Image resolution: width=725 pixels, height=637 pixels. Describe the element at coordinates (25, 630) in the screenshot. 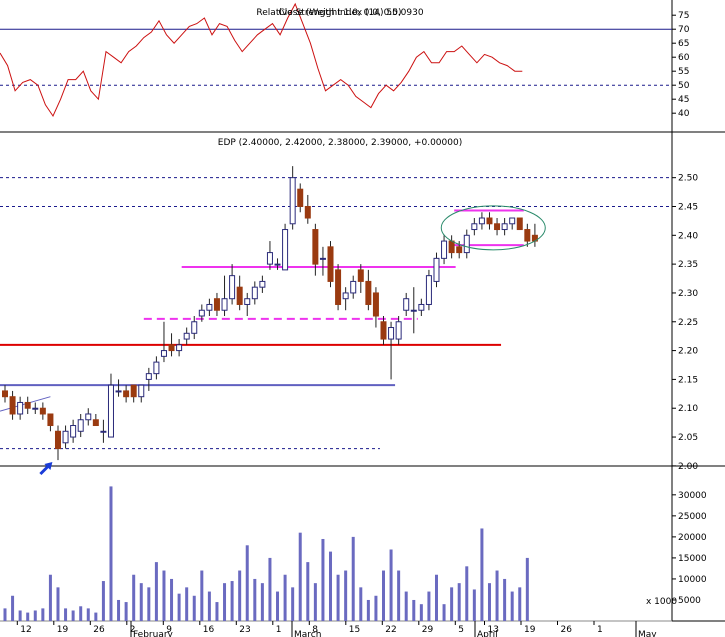

I see `x-tick-label: 12` at that location.